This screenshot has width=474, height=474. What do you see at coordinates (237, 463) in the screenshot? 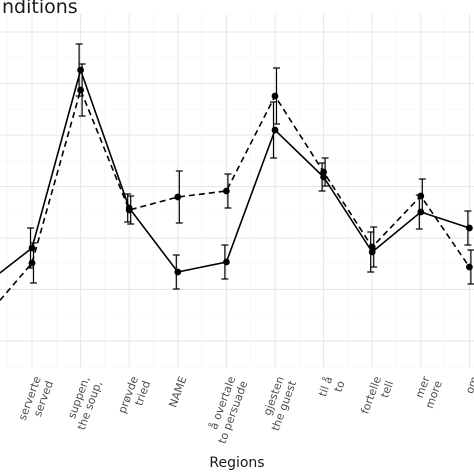
I see `x-axis-label: Regions` at bounding box center [237, 463].